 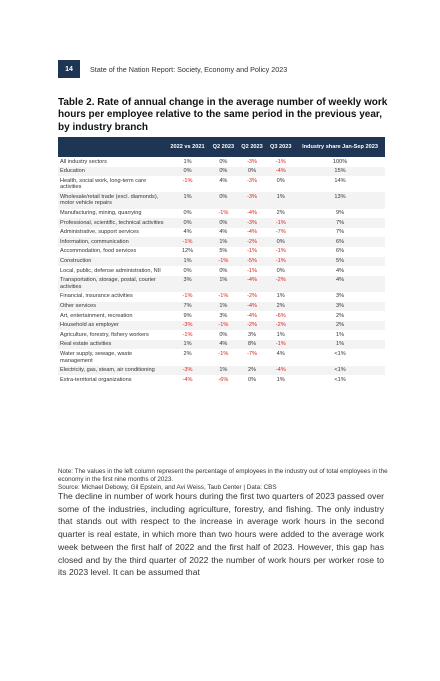 What do you see at coordinates (112, 251) in the screenshot?
I see `sector-name-cell: Accommodation, food services` at bounding box center [112, 251].